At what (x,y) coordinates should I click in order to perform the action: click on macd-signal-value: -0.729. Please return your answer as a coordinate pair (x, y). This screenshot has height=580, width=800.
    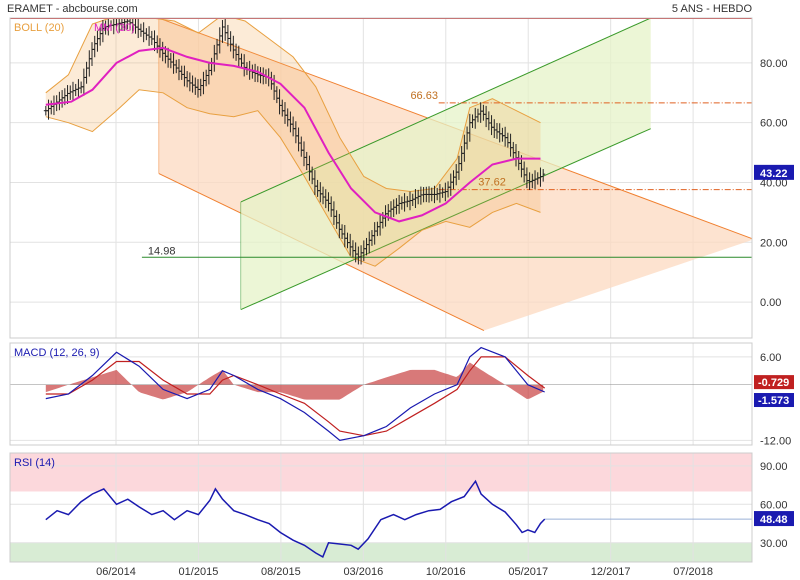
    Looking at the image, I should click on (773, 383).